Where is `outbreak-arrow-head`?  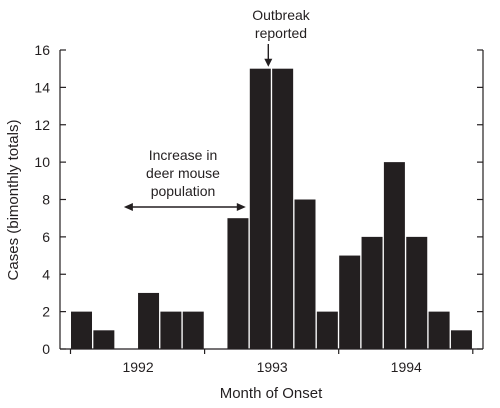
outbreak-arrow-head is located at coordinates (268, 62).